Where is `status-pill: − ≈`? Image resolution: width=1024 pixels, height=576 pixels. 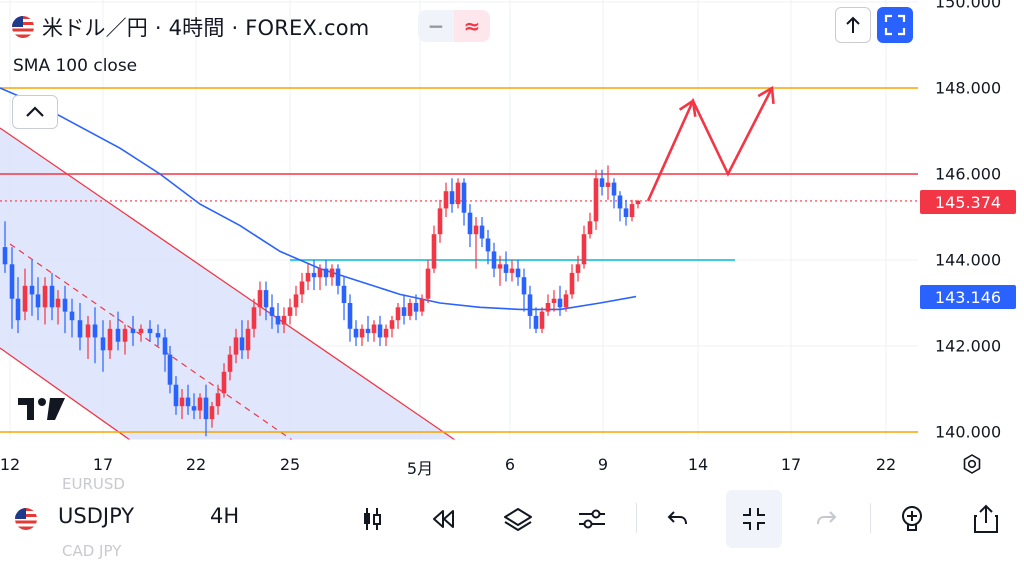 status-pill: − ≈ is located at coordinates (454, 26).